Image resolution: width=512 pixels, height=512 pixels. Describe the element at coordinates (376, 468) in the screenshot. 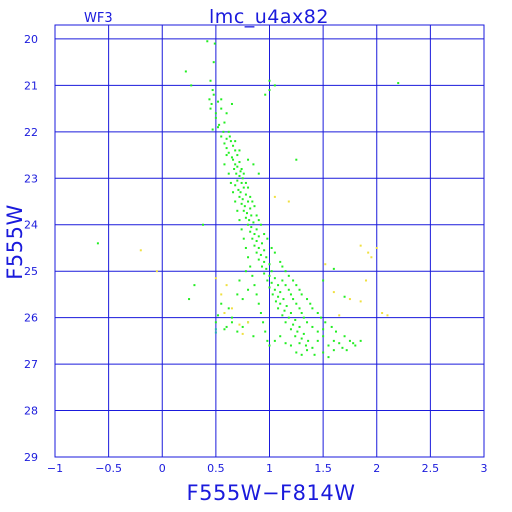

I see `x-tick-label: 2` at that location.